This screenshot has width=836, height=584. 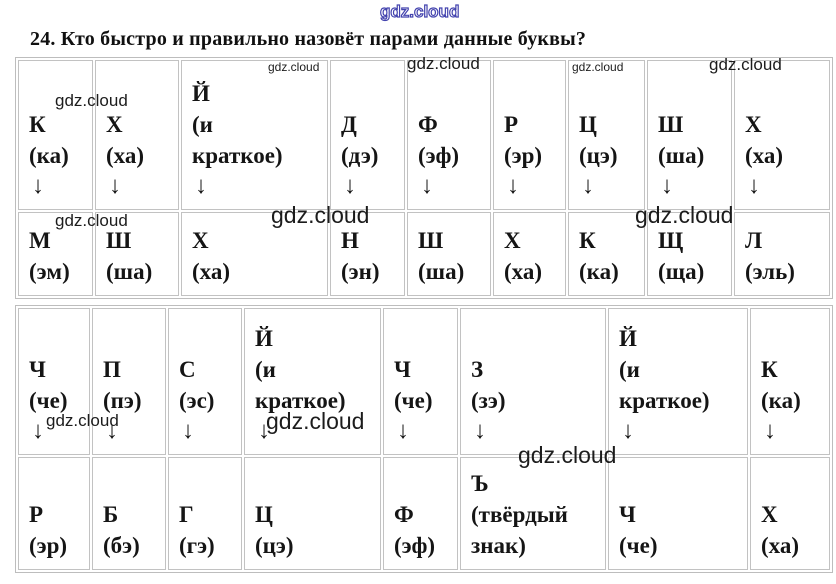 I want to click on letter-line: Г, so click(x=186, y=514).